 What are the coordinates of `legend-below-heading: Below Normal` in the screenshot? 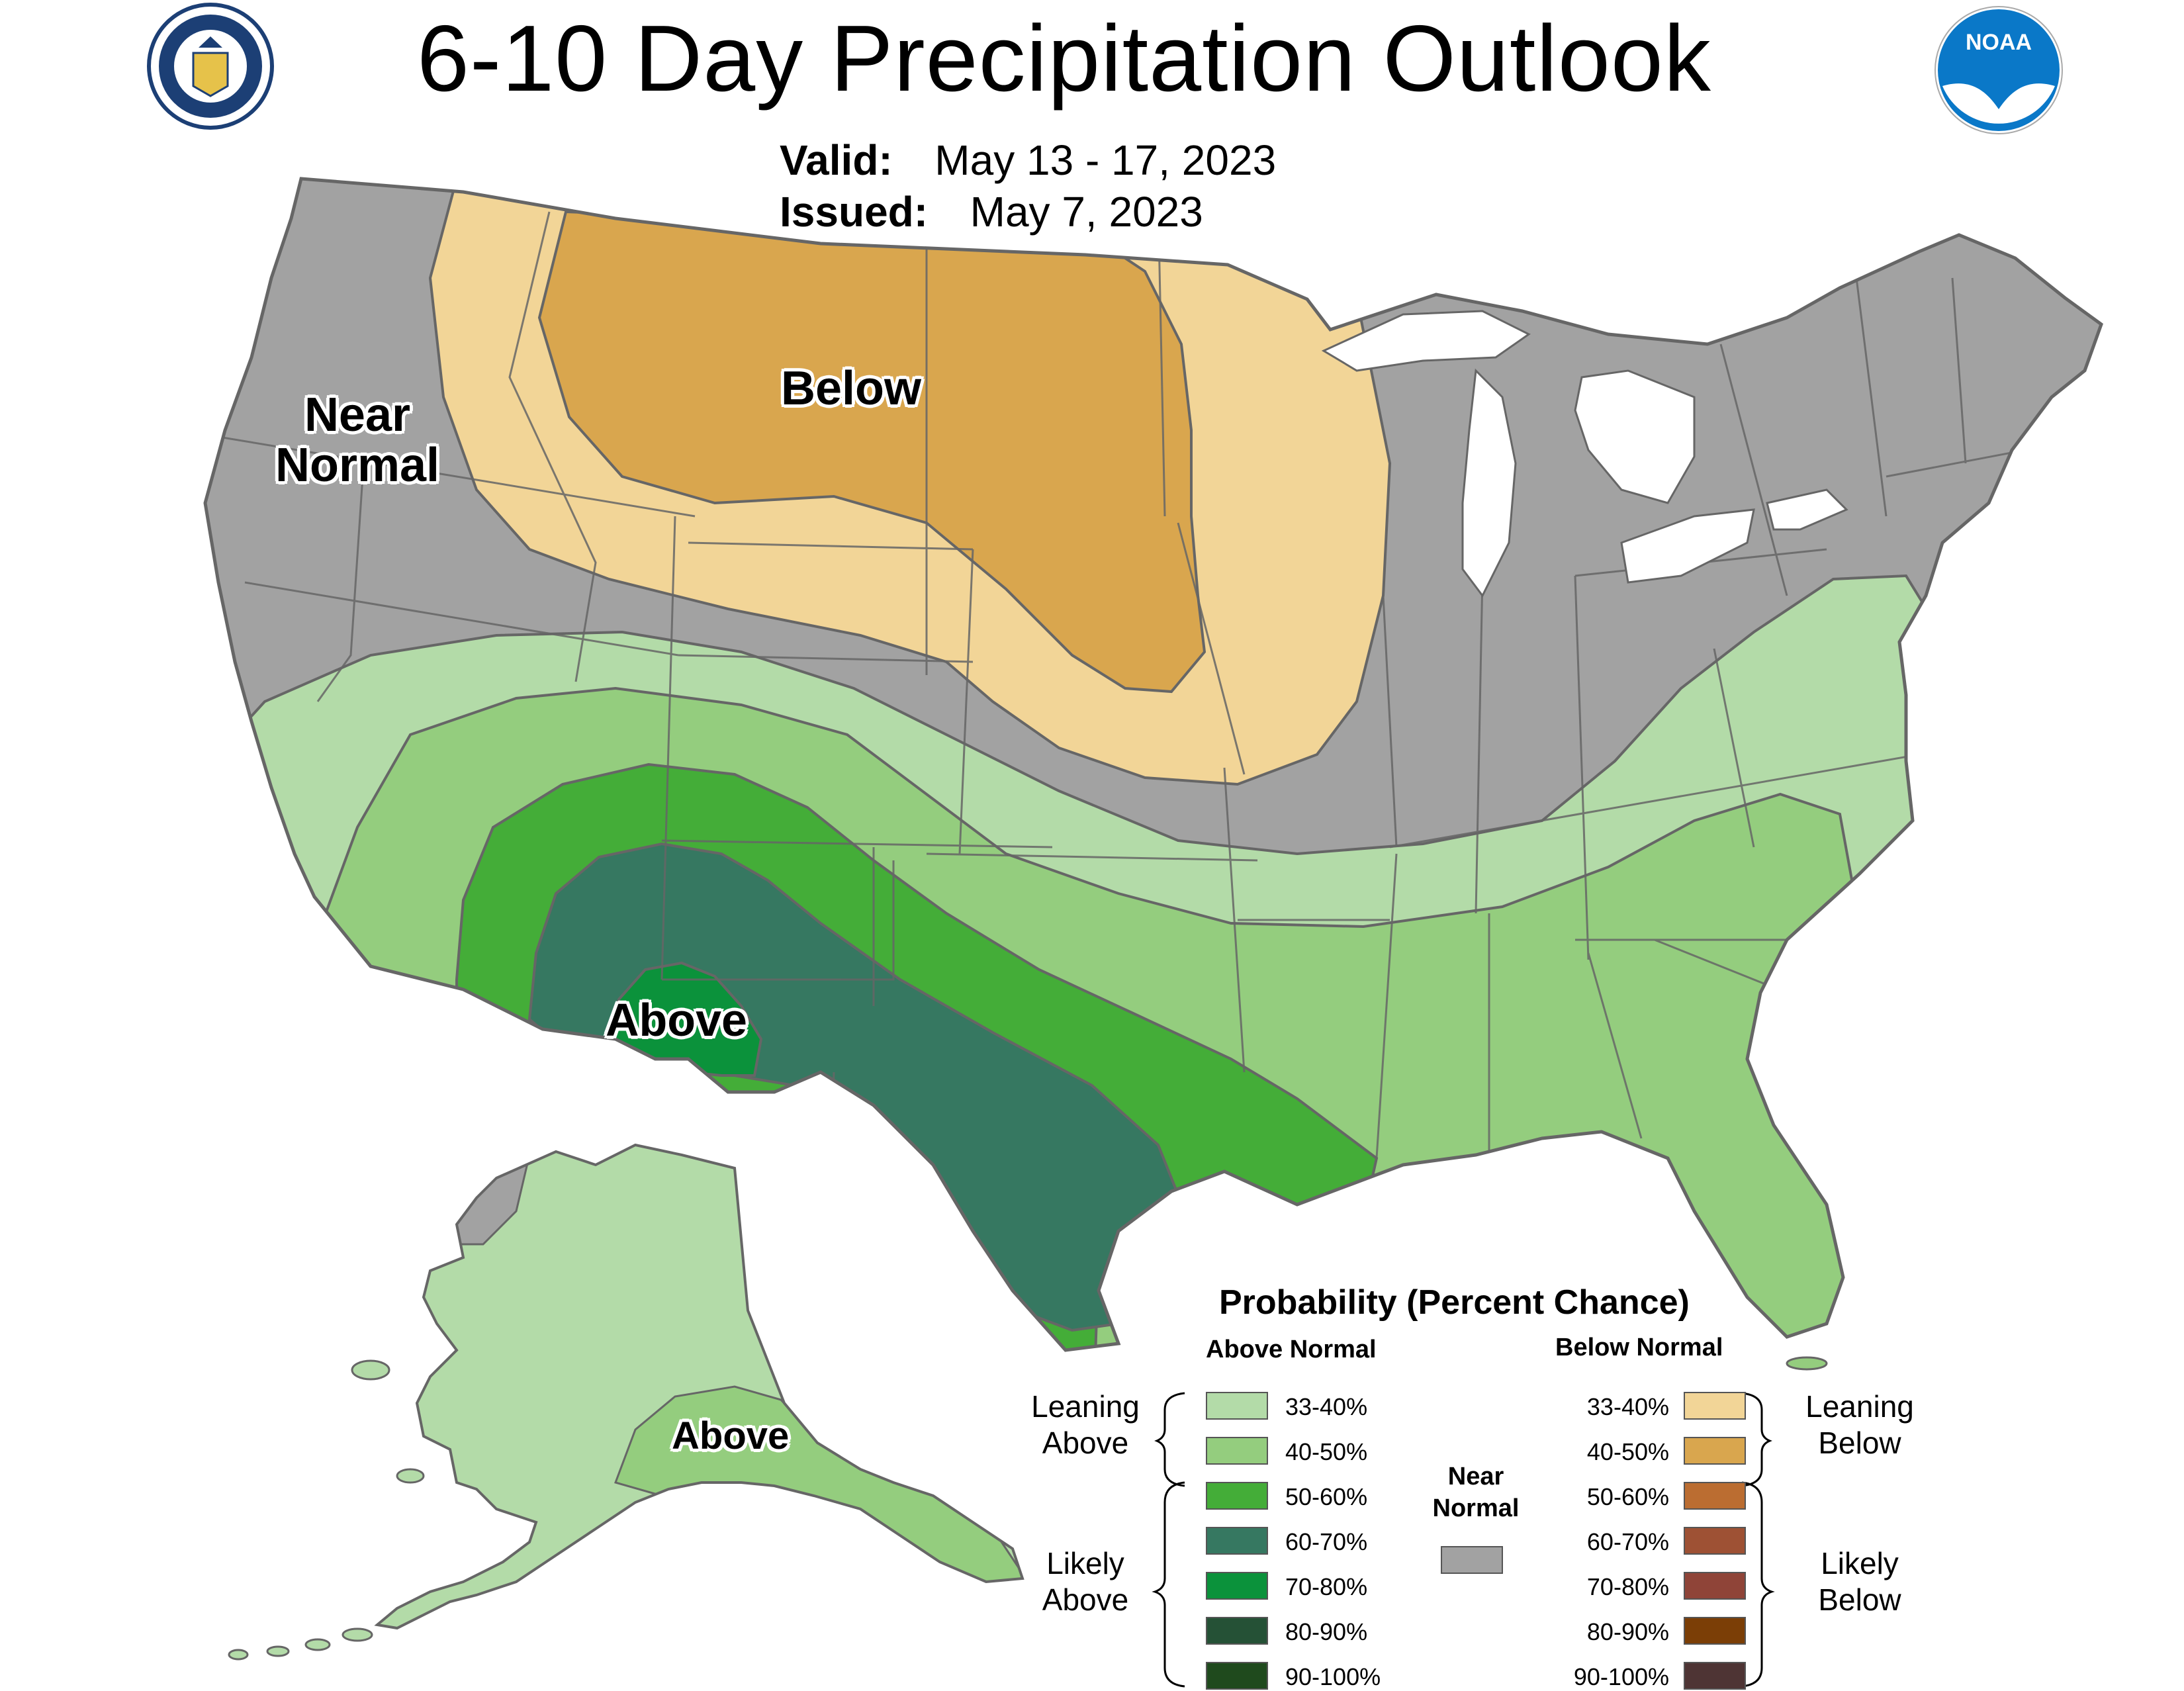 It's located at (1639, 1347).